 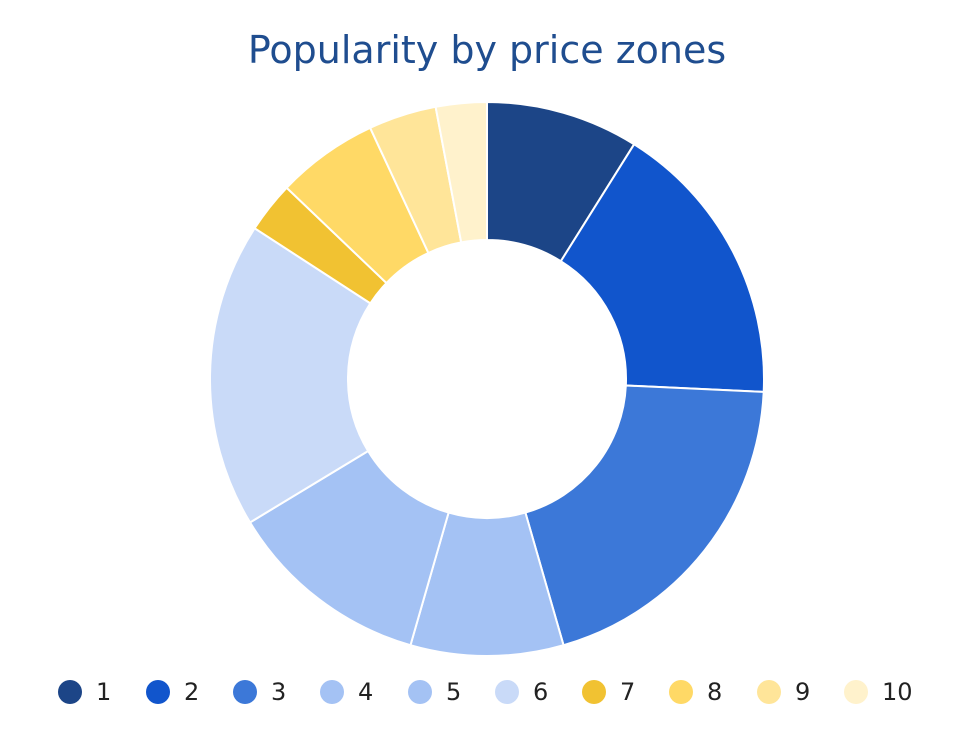 I want to click on legend-label: 7, so click(x=628, y=692).